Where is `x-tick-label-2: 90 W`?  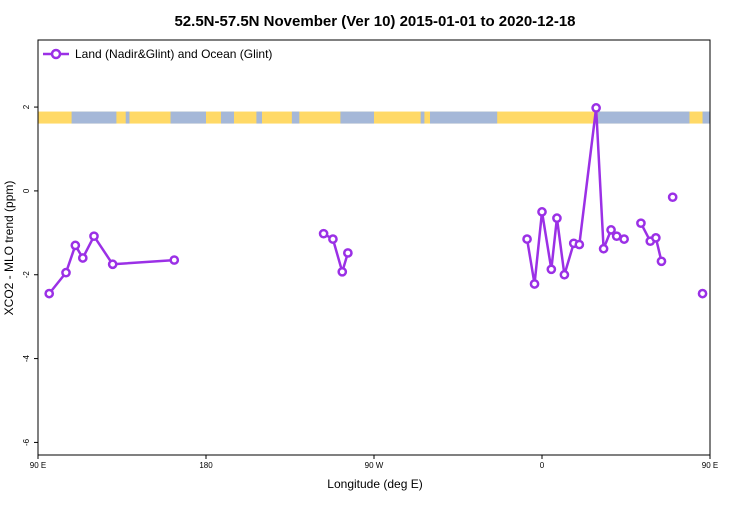 x-tick-label-2: 90 W is located at coordinates (374, 465).